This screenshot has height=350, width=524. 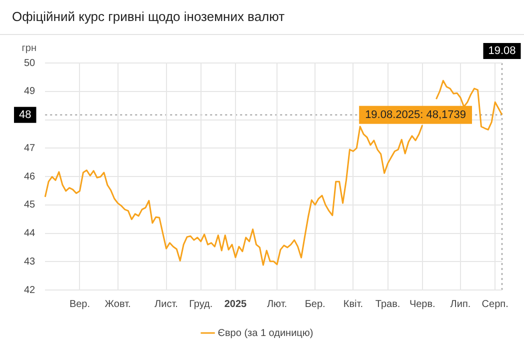 What do you see at coordinates (166, 304) in the screenshot?
I see `x-tick-label: Лист.` at bounding box center [166, 304].